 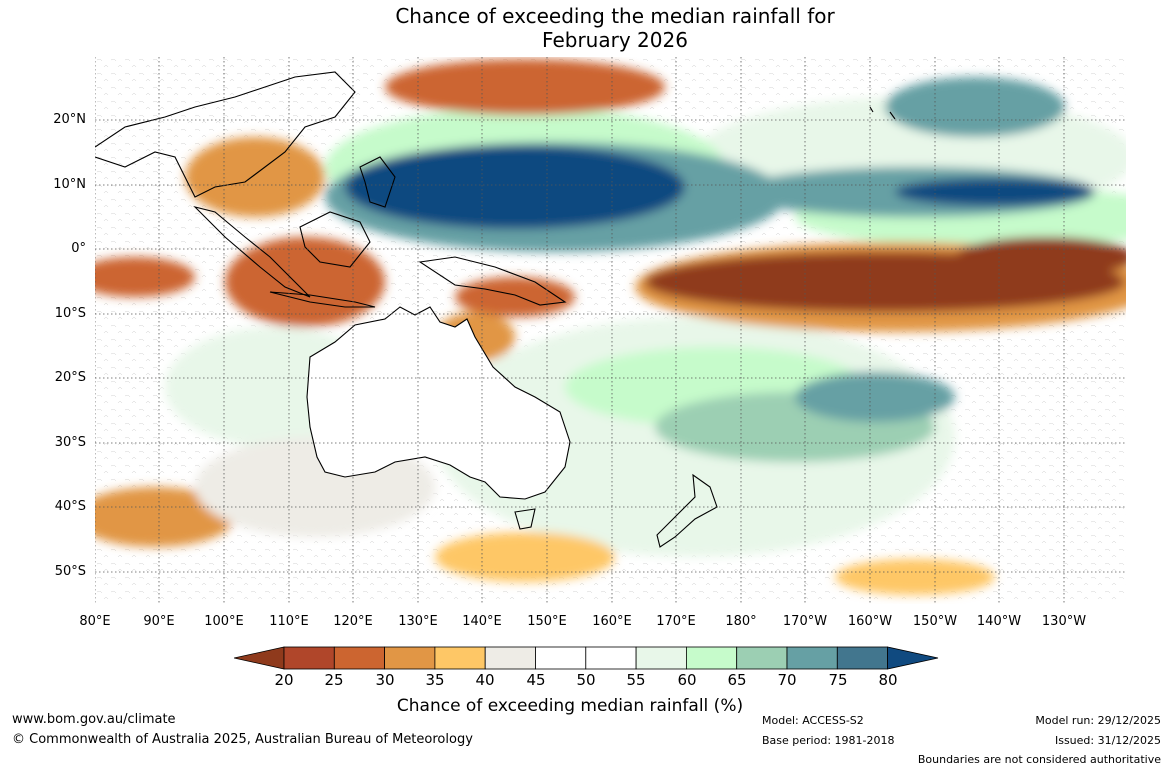 I want to click on lon-label-150e: 150°E, so click(x=547, y=621).